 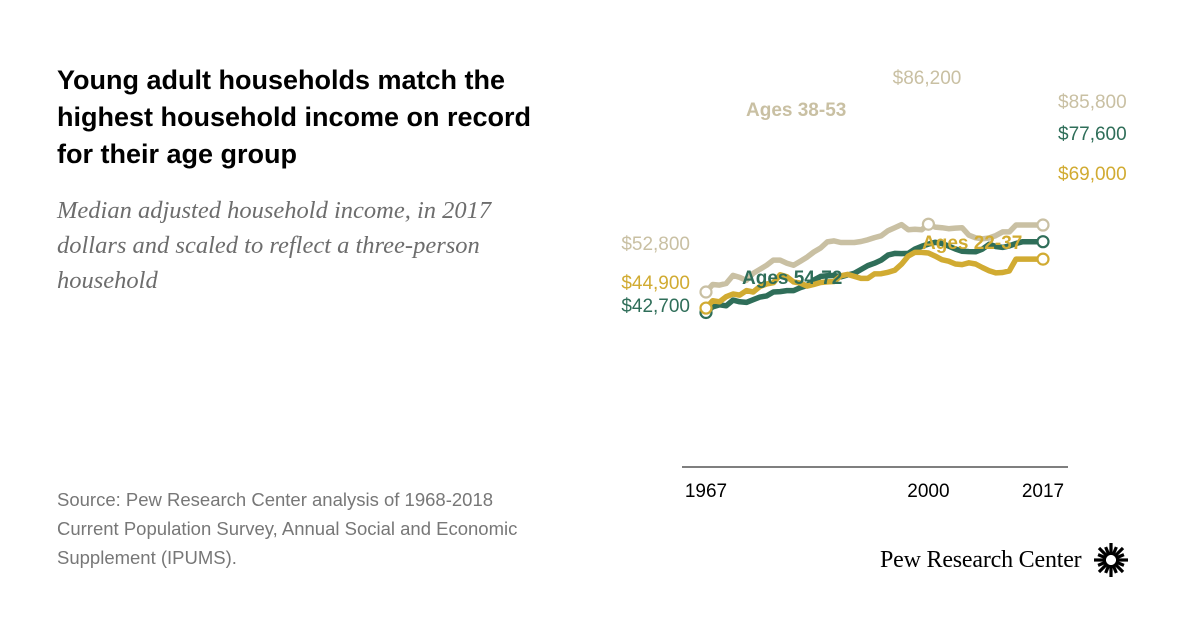 I want to click on x-tick-label-2000: 2000, so click(x=928, y=491).